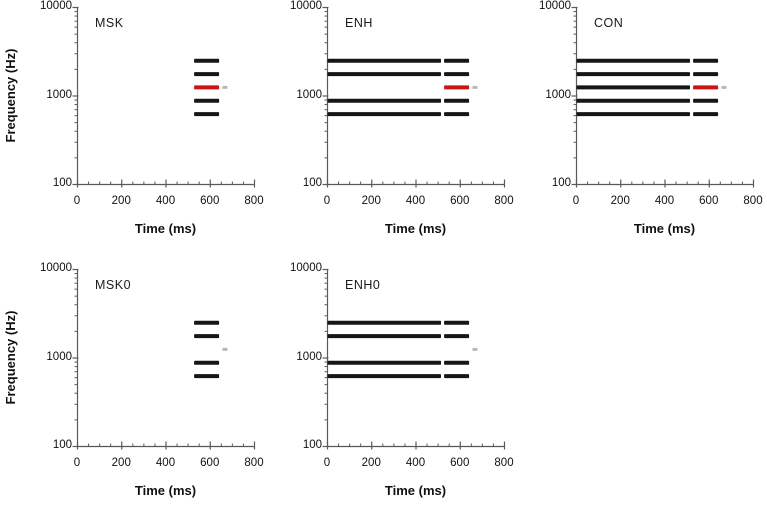 The width and height of the screenshot is (767, 510). Describe the element at coordinates (363, 285) in the screenshot. I see `panel-label: ENH0` at that location.